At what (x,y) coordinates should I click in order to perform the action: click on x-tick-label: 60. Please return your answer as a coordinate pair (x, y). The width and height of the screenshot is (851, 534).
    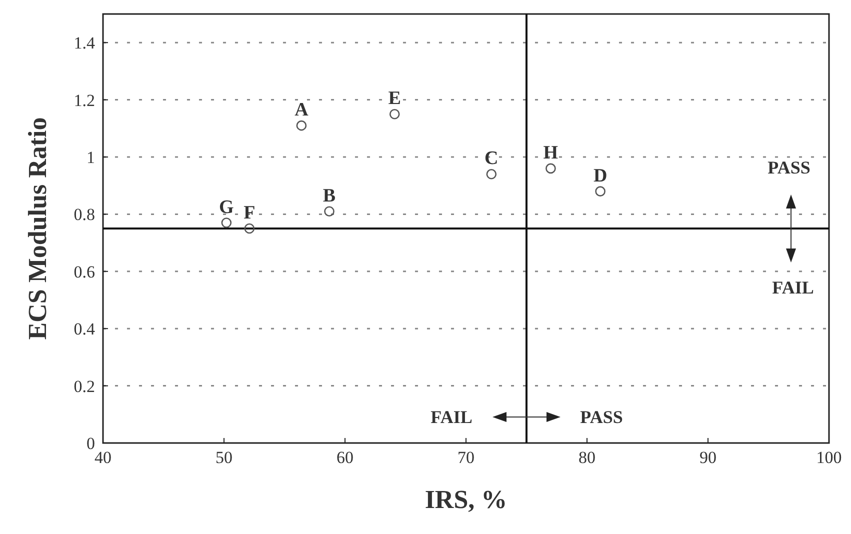
    Looking at the image, I should click on (345, 457).